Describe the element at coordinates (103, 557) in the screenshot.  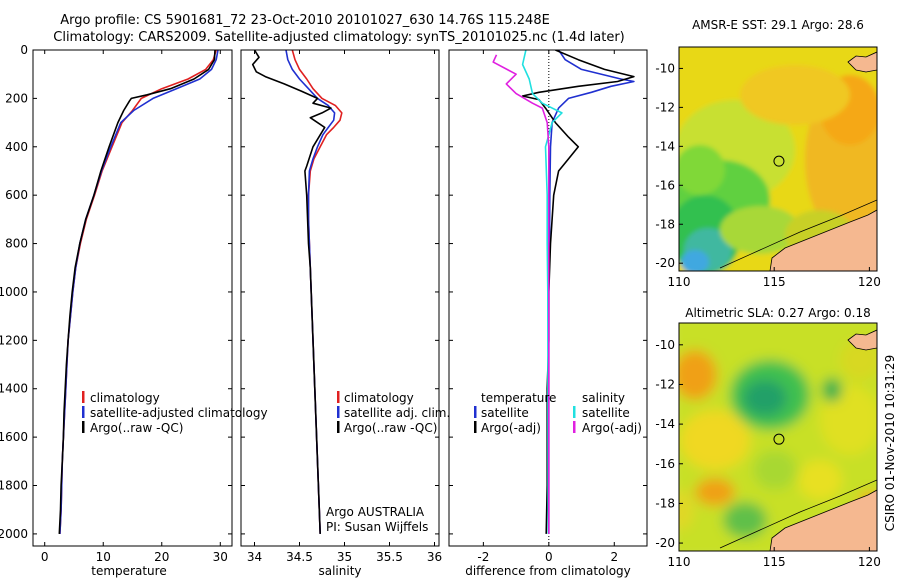
I see `x-tick-label: 10` at that location.